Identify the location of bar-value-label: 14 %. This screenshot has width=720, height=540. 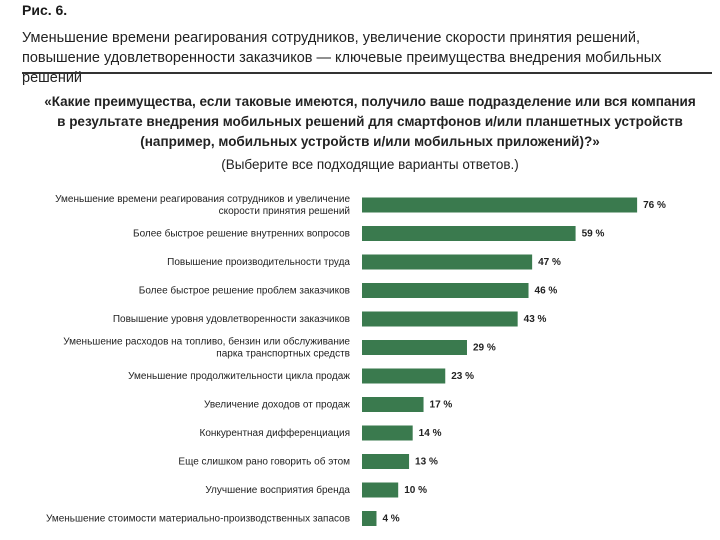
(430, 433).